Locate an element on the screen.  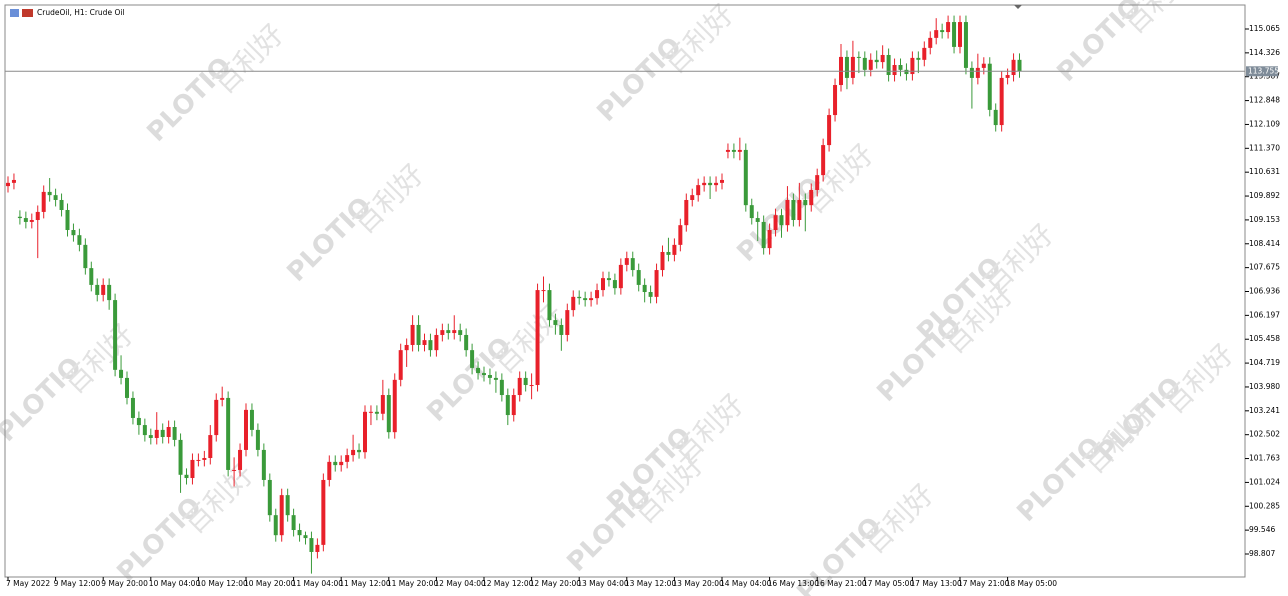
x-tick-label: 9 May 12:00 is located at coordinates (77, 583).